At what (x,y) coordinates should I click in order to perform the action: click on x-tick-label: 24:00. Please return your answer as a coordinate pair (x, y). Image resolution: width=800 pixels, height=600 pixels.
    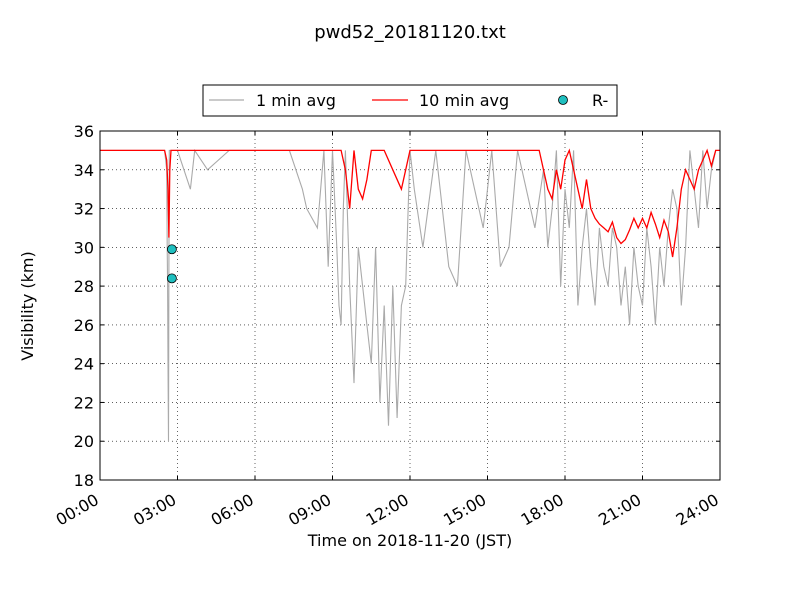
    Looking at the image, I should click on (697, 510).